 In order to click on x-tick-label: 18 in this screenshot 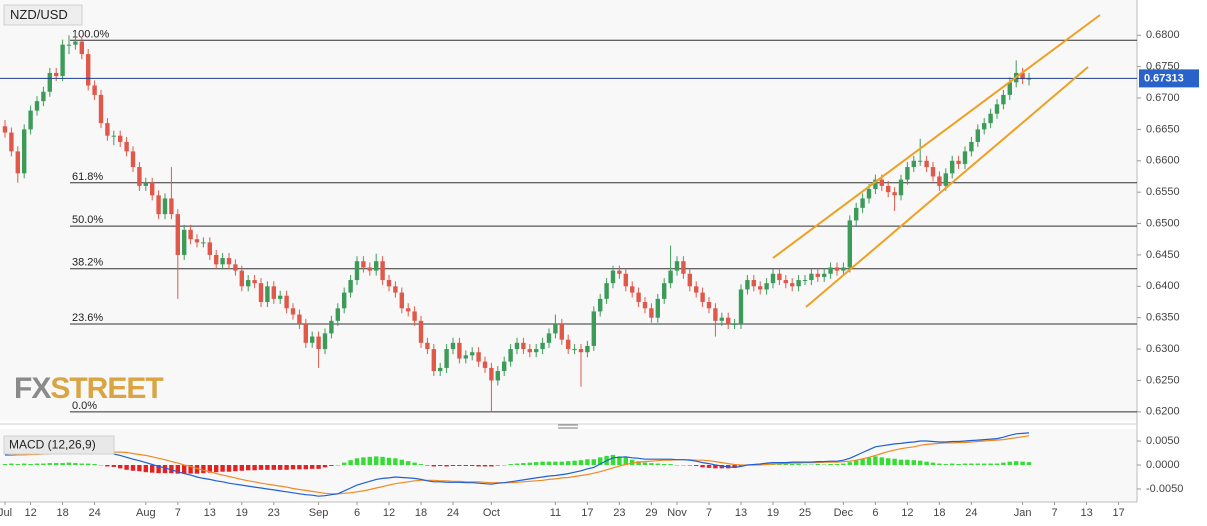, I will do `click(421, 513)`.